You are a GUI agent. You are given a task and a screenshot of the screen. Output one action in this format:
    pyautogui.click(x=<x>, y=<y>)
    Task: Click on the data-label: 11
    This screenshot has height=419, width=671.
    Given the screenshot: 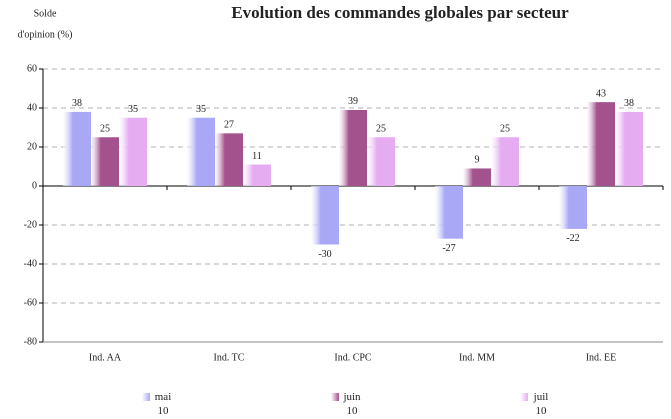 What is the action you would take?
    pyautogui.click(x=257, y=156)
    